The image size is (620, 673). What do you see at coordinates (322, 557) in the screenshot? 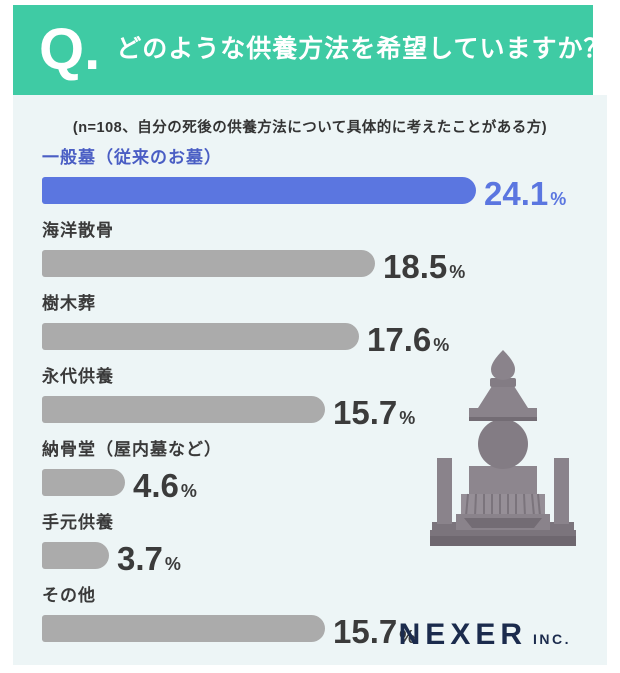
I see `bar-line: 3.7%` at bounding box center [322, 557].